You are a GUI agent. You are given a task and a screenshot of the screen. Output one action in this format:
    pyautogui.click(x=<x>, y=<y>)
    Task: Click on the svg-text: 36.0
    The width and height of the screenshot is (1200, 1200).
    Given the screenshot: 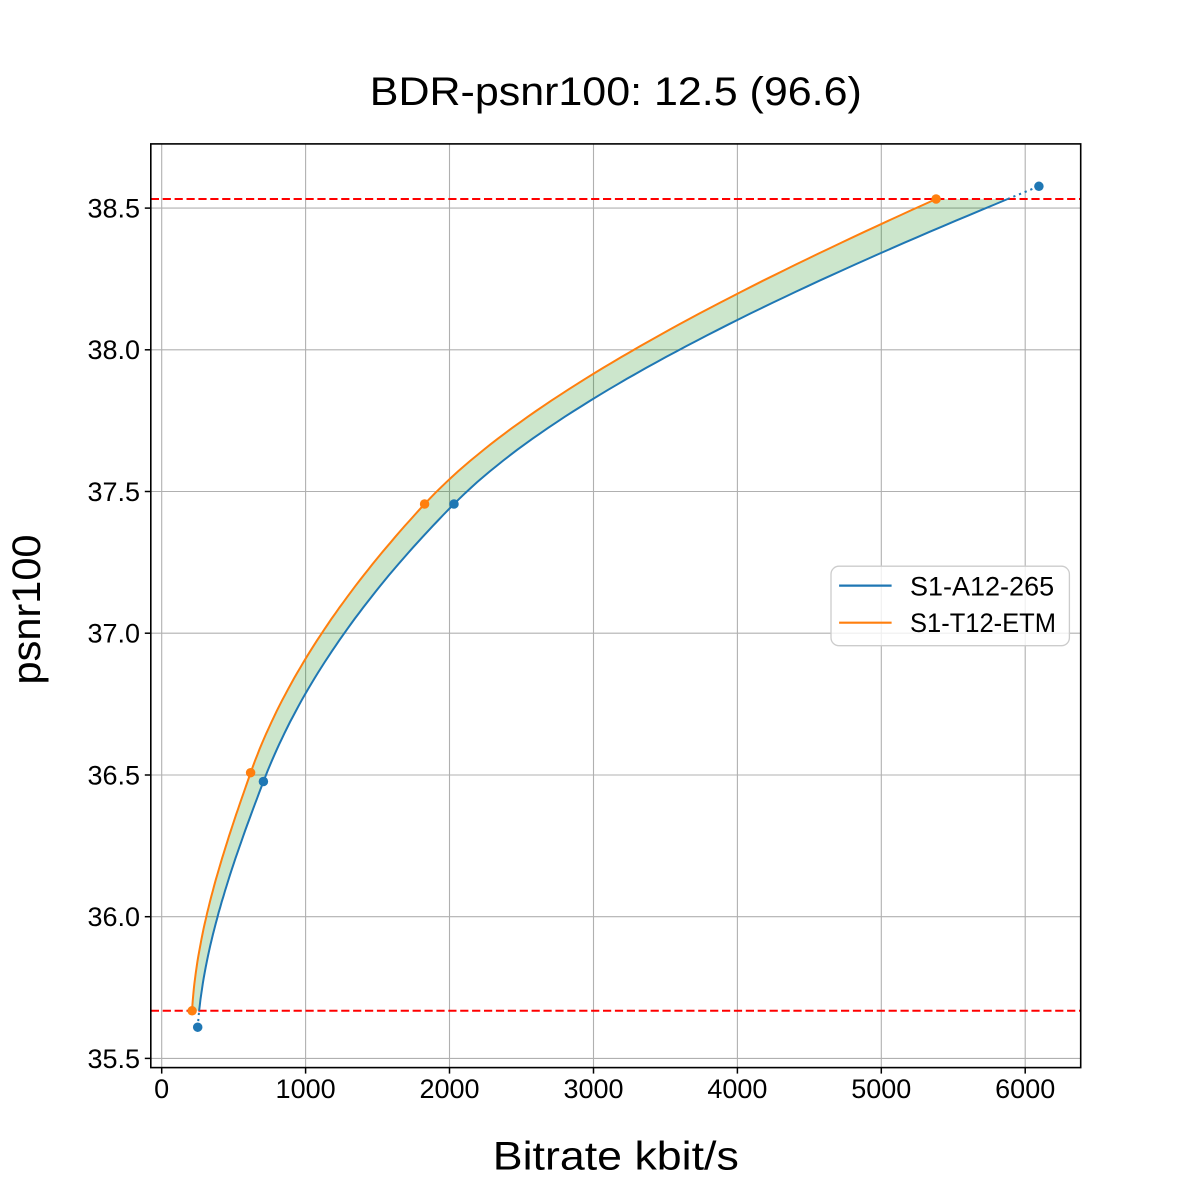 What is the action you would take?
    pyautogui.click(x=113, y=917)
    